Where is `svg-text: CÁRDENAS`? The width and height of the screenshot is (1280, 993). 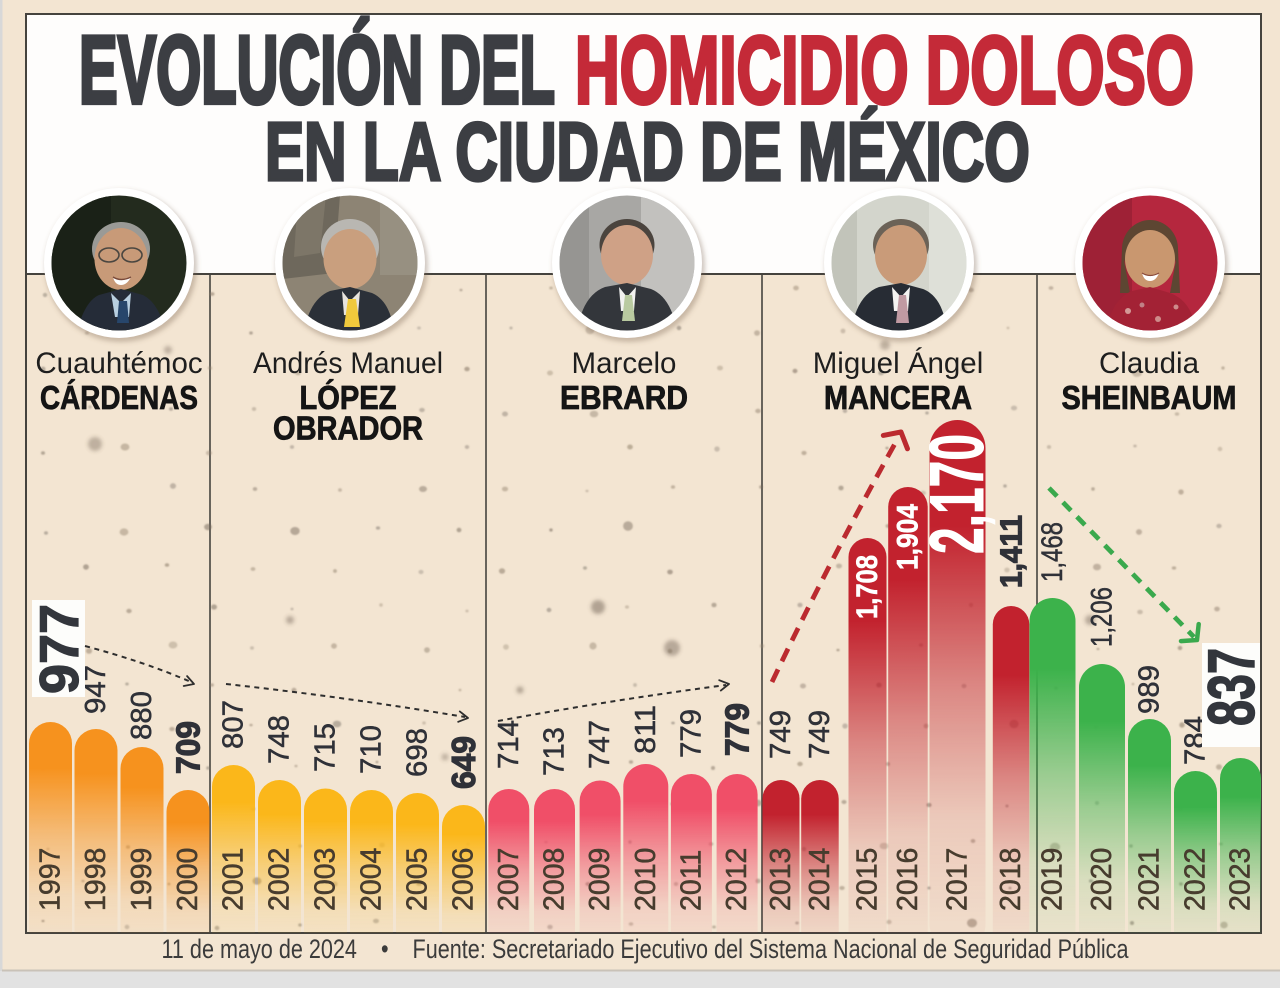 svg-text: CÁRDENAS is located at coordinates (119, 397).